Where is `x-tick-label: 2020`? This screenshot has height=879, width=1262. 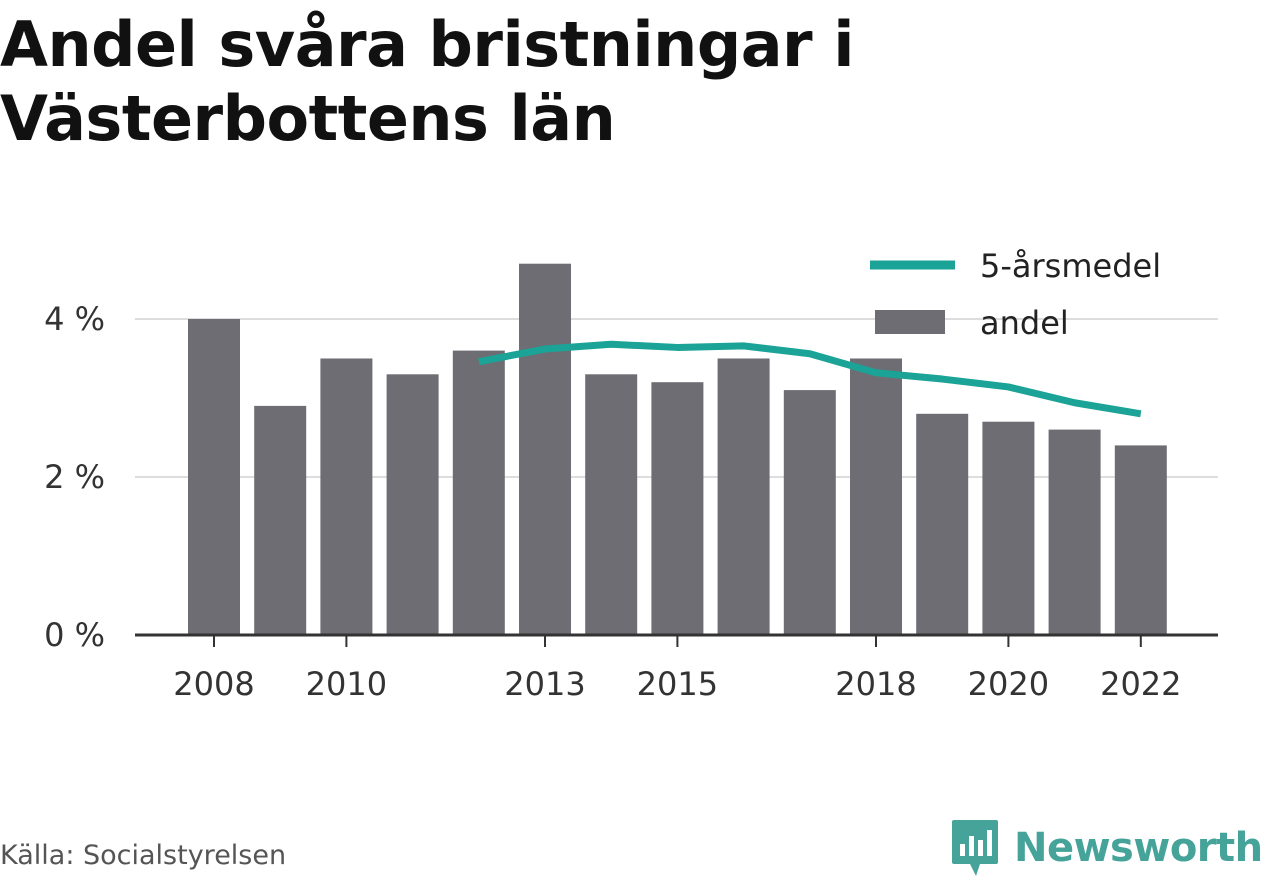
x-tick-label: 2020 is located at coordinates (1008, 684).